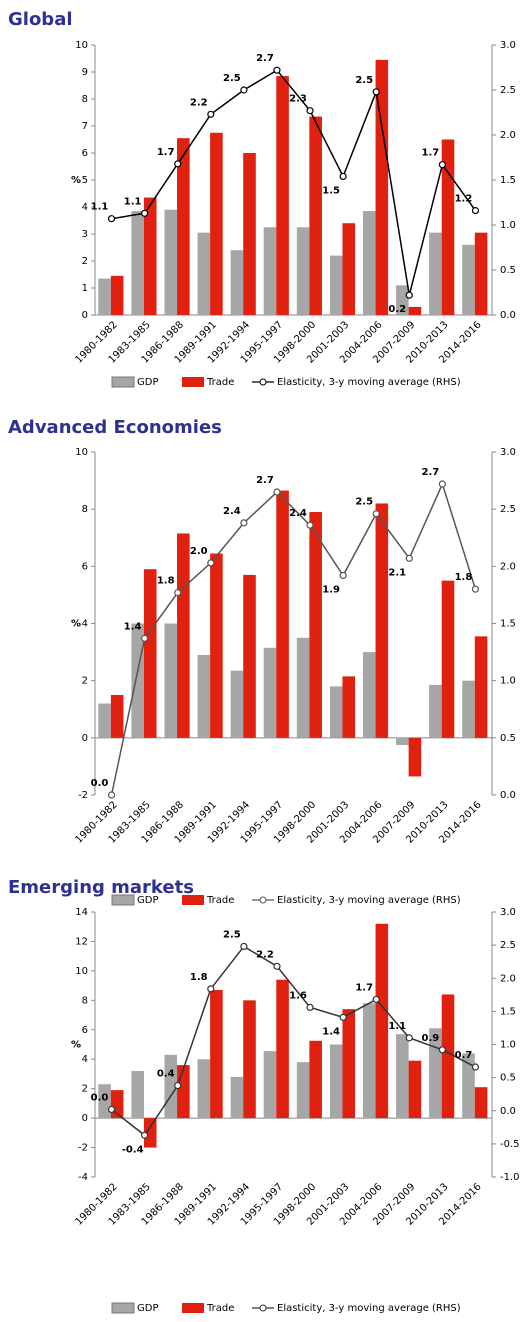 The height and width of the screenshot is (1322, 525). Describe the element at coordinates (101, 887) in the screenshot. I see `chart-title: Emerging markets` at that location.